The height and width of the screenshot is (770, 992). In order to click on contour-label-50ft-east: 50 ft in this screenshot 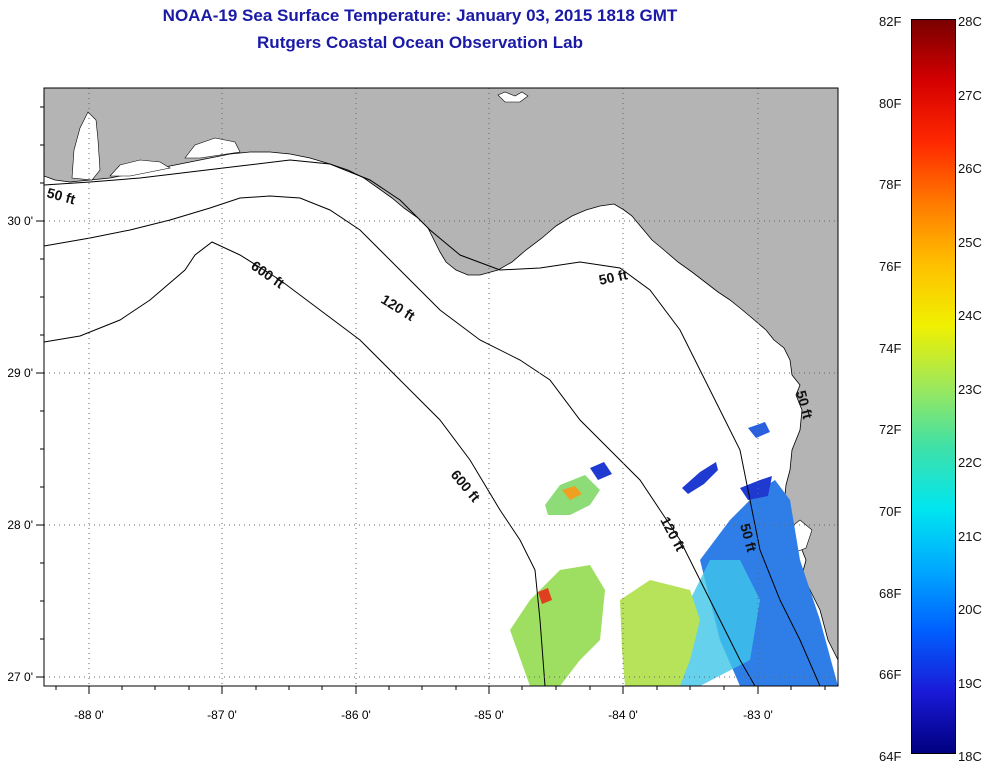, I will do `click(613, 277)`.